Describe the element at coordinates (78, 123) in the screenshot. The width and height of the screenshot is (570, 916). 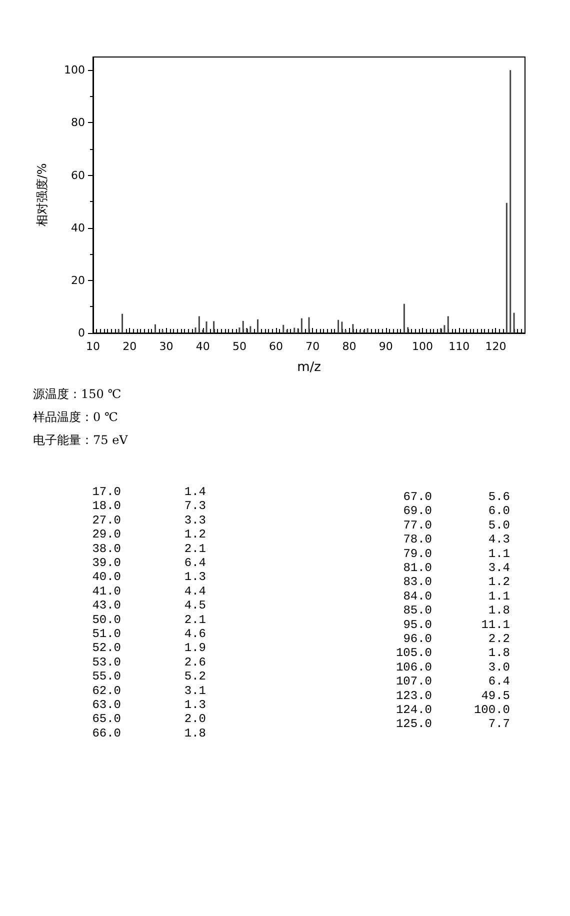
I see `y-tick-label: 80` at that location.